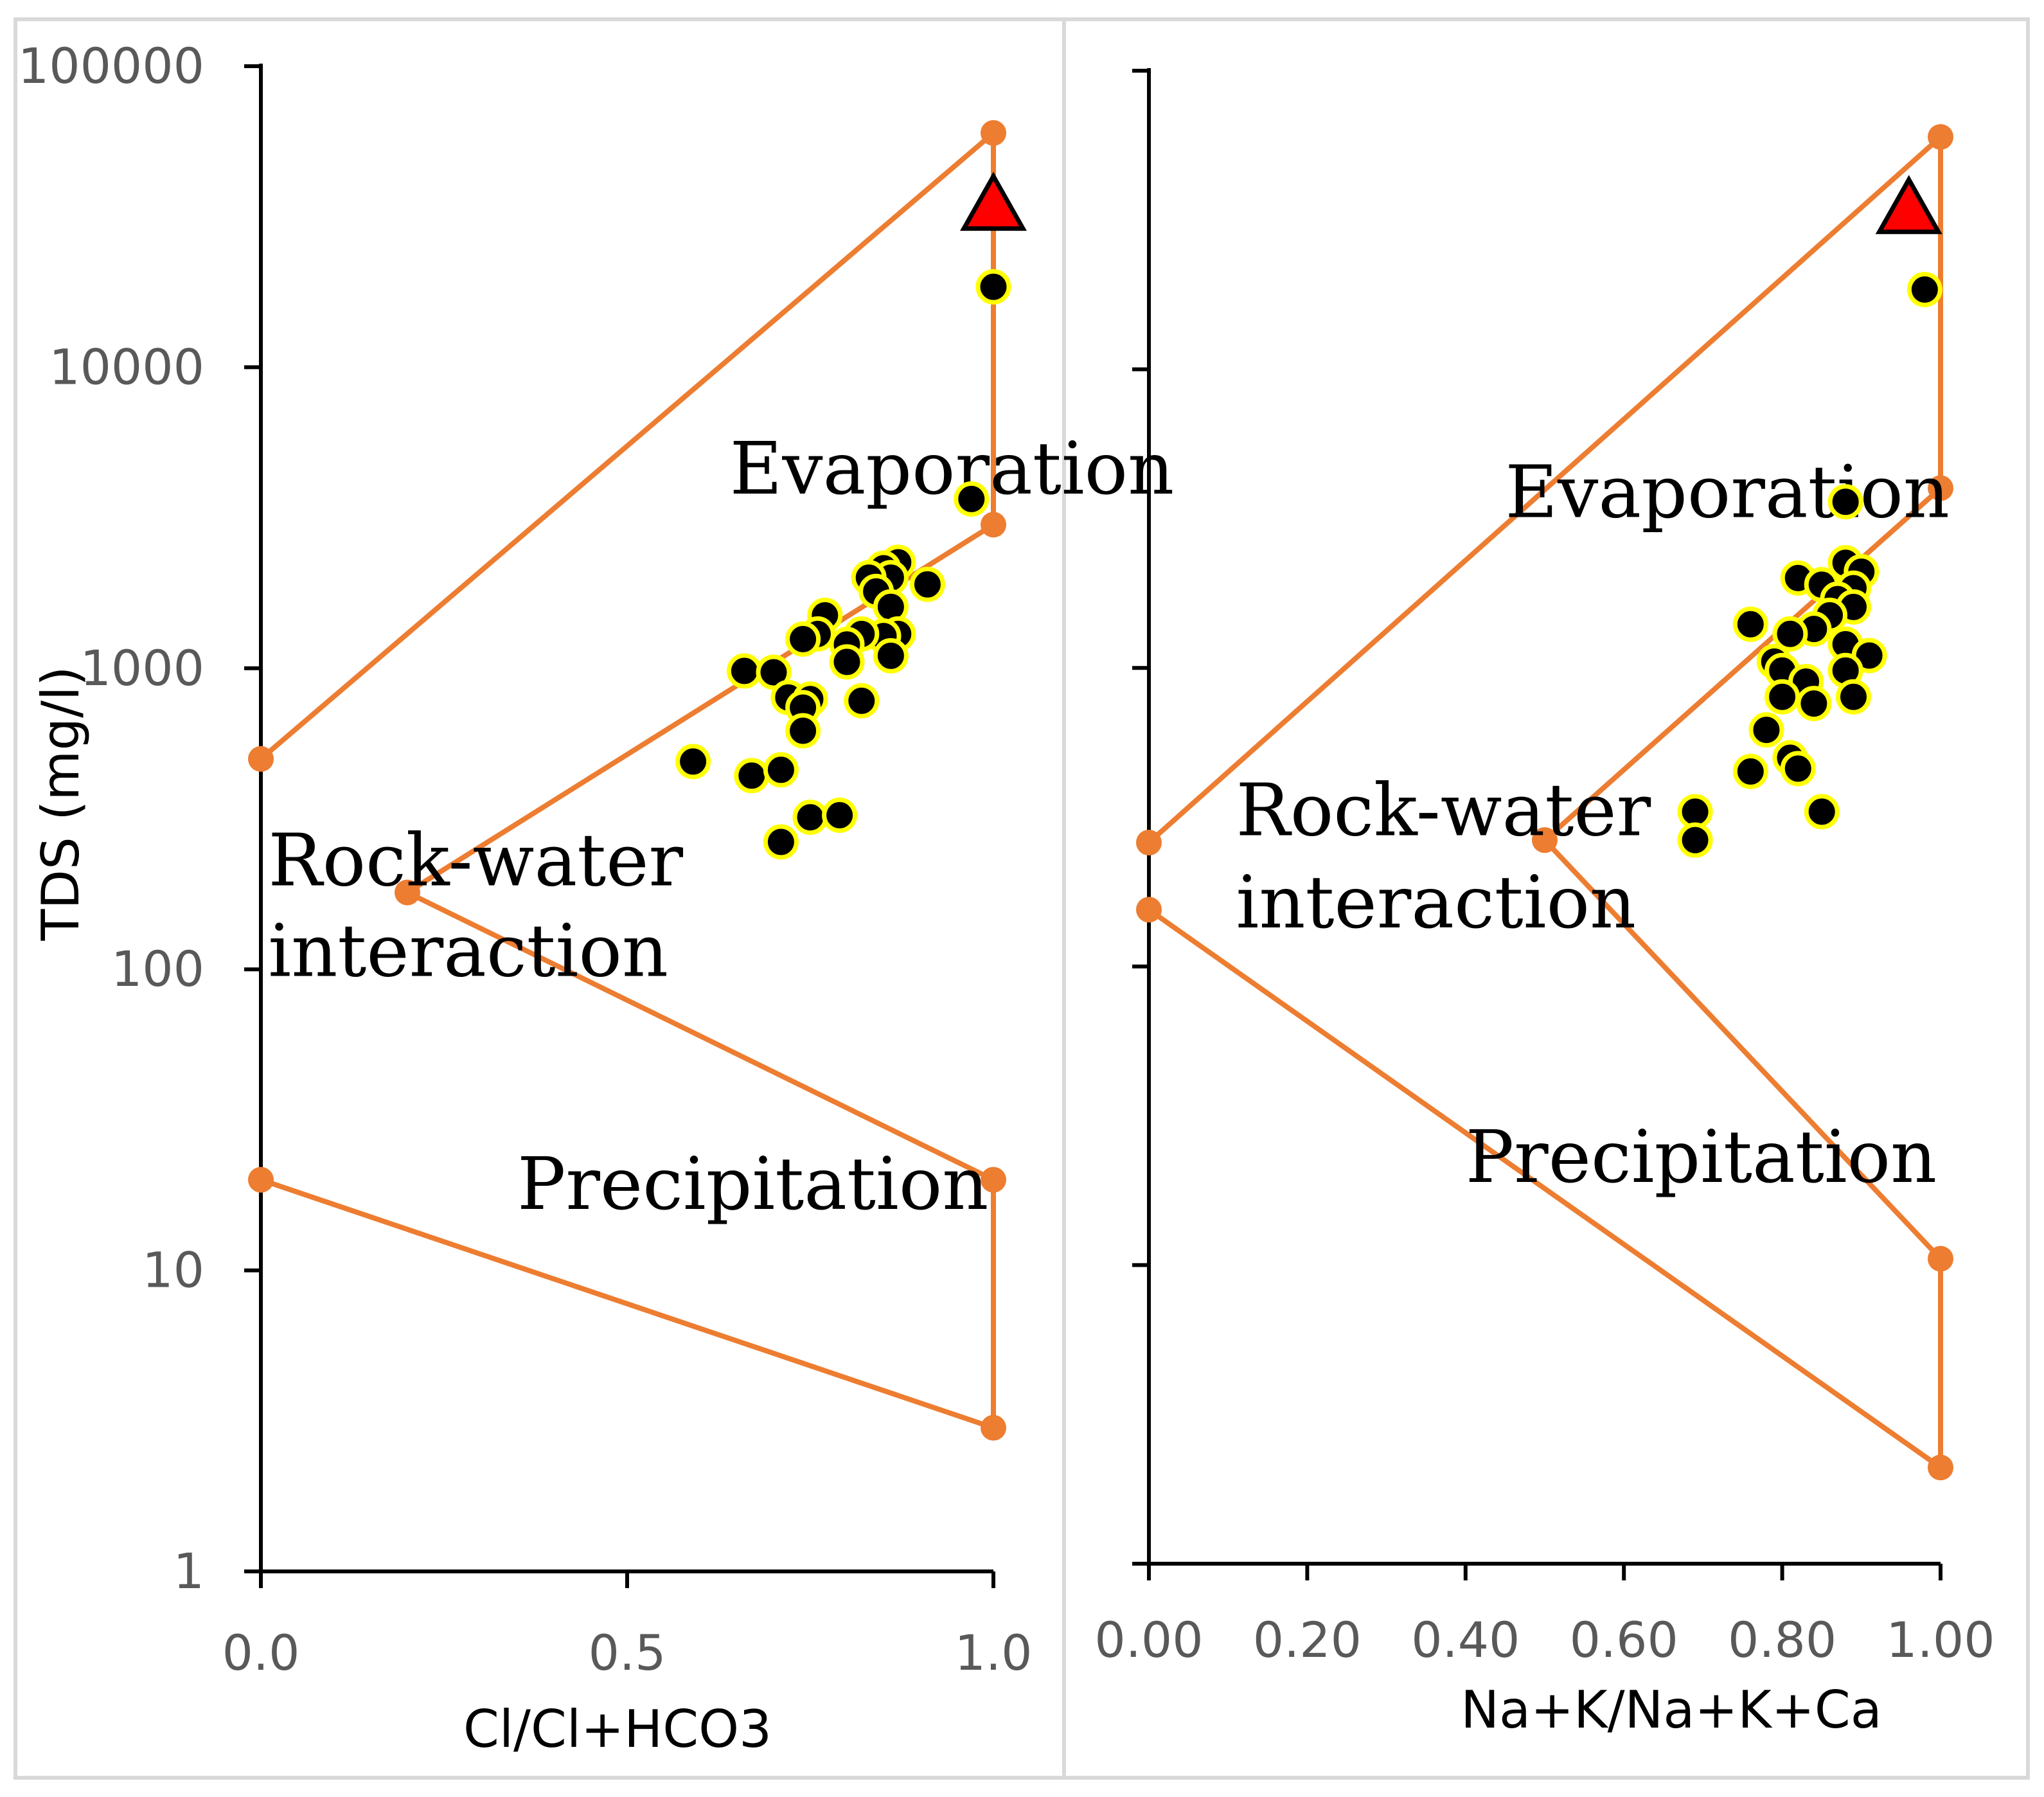 The width and height of the screenshot is (2044, 1797). Describe the element at coordinates (1782, 1639) in the screenshot. I see `x-tick-label: 0.80` at that location.